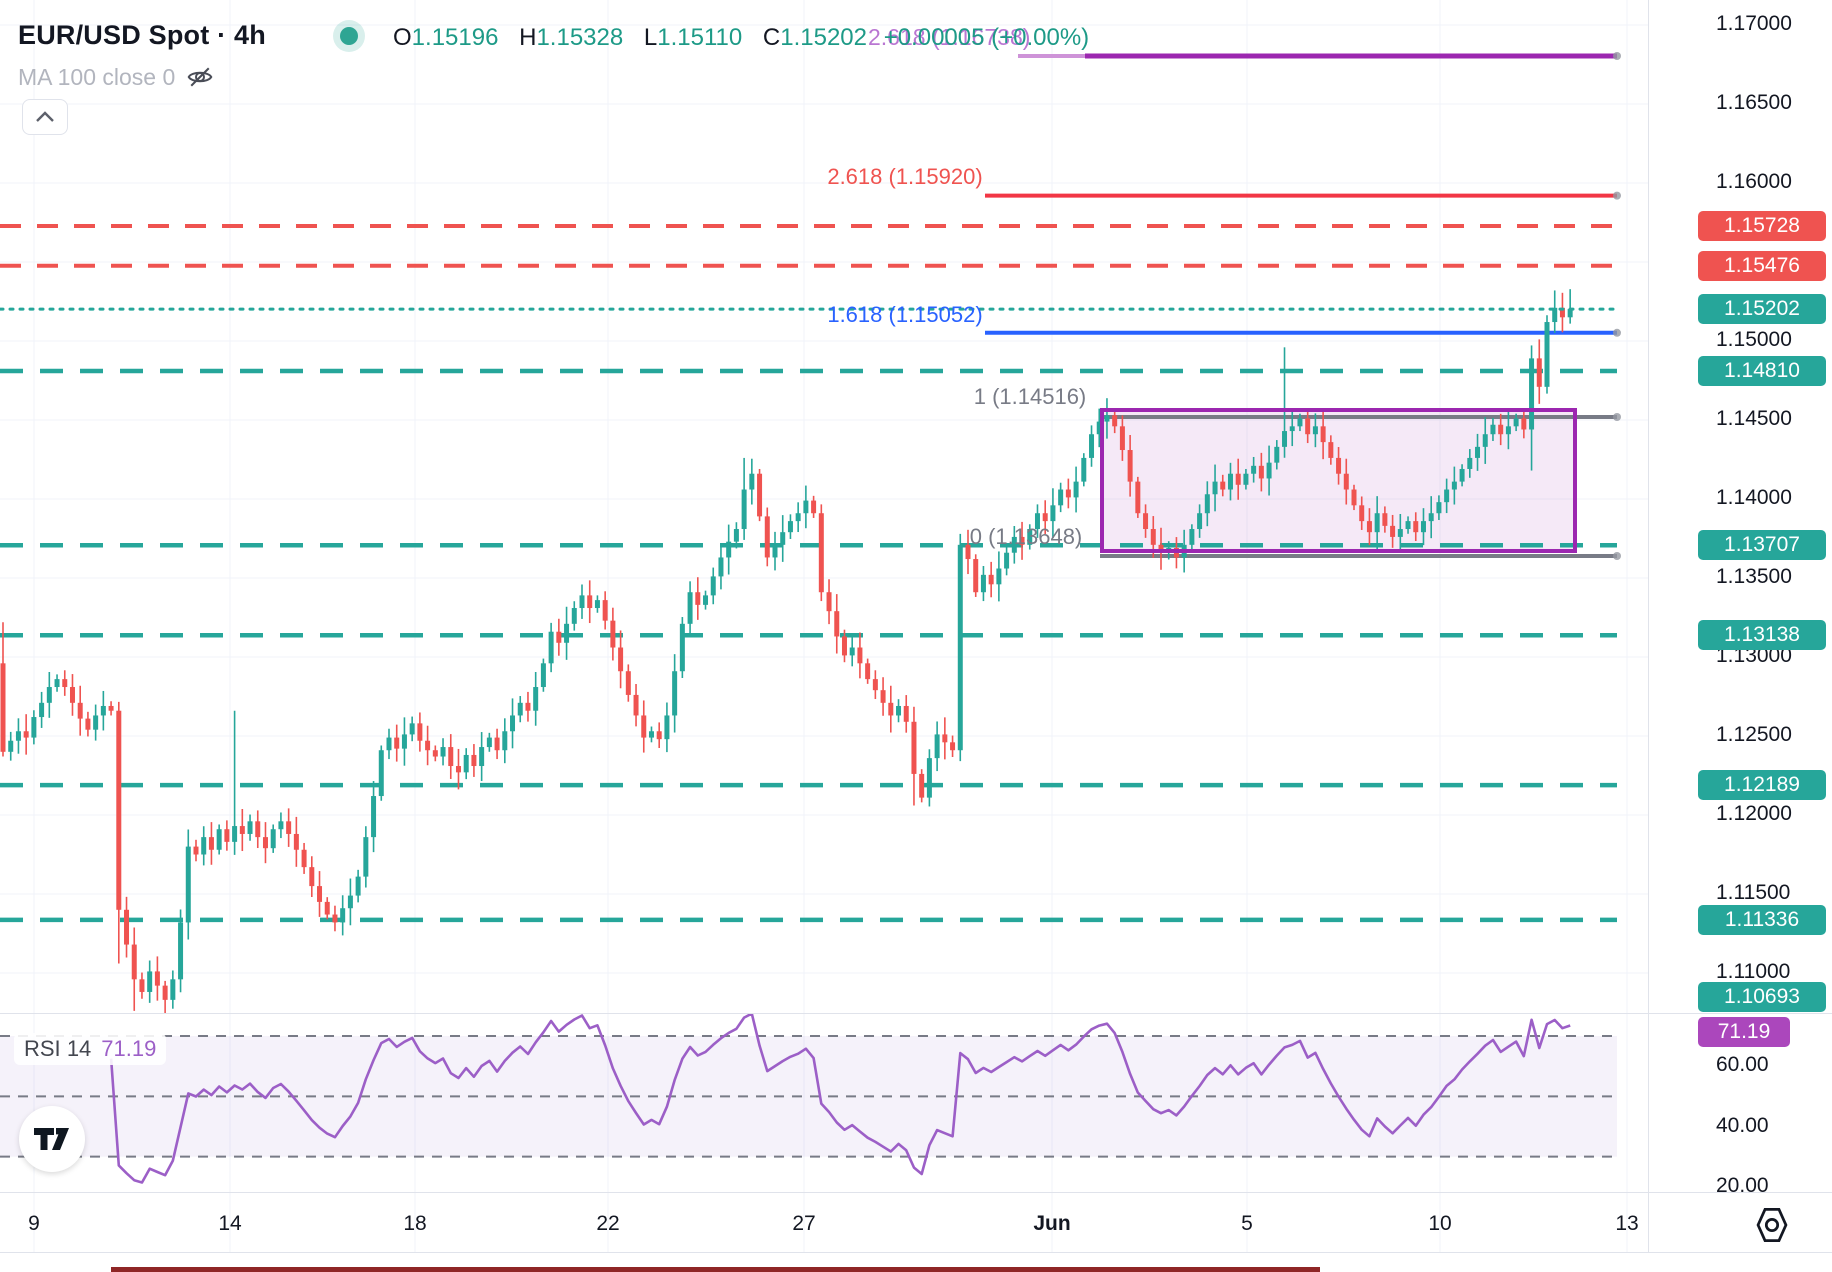 Image resolution: width=1832 pixels, height=1272 pixels. What do you see at coordinates (771, 37) in the screenshot?
I see `close-key: C` at bounding box center [771, 37].